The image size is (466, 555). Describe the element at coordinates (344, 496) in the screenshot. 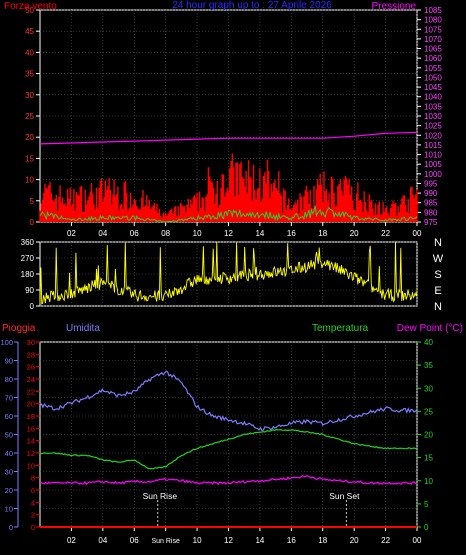

I see `sun-set-label: Sun Set` at that location.